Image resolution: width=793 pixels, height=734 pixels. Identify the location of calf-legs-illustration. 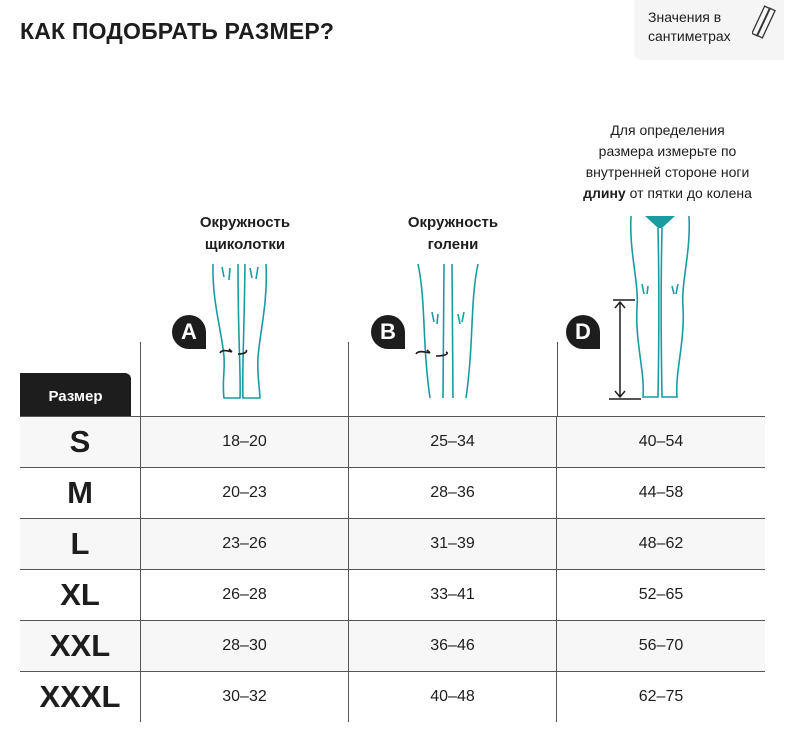
(447, 331).